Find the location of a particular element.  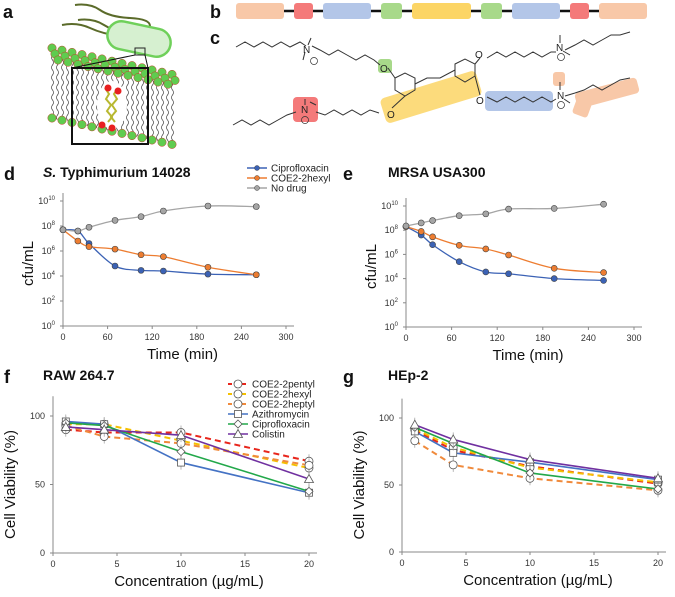

y-tick-label: 102 is located at coordinates (392, 303).